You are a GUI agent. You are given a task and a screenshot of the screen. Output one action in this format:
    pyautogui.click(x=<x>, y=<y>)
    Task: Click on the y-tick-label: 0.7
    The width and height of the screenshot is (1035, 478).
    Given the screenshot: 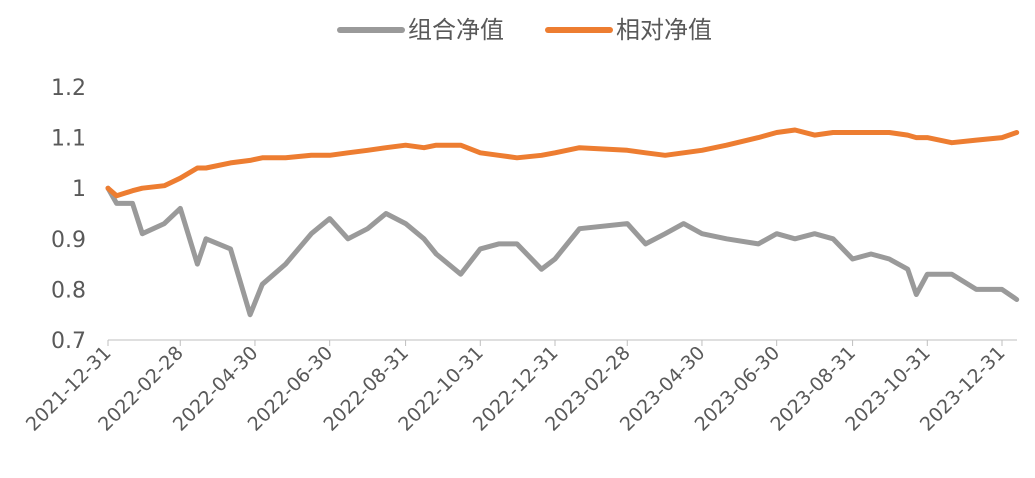 What is the action you would take?
    pyautogui.click(x=68, y=341)
    